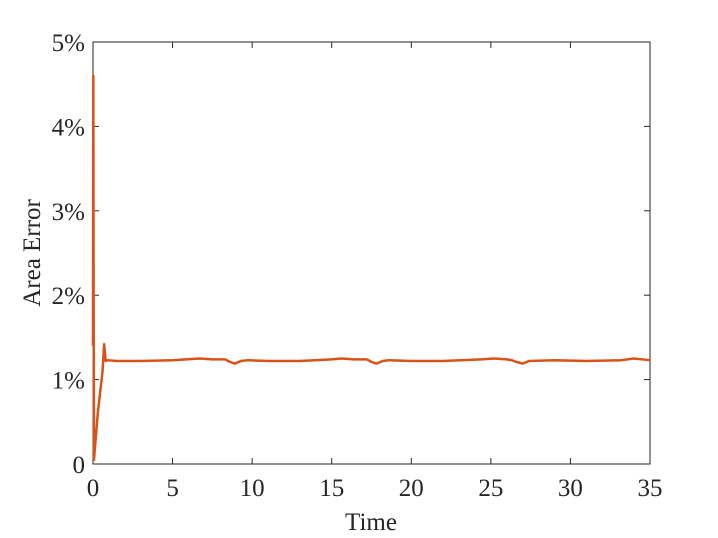 The image size is (718, 538). Describe the element at coordinates (32, 253) in the screenshot. I see `y-axis-label: Area Error` at that location.